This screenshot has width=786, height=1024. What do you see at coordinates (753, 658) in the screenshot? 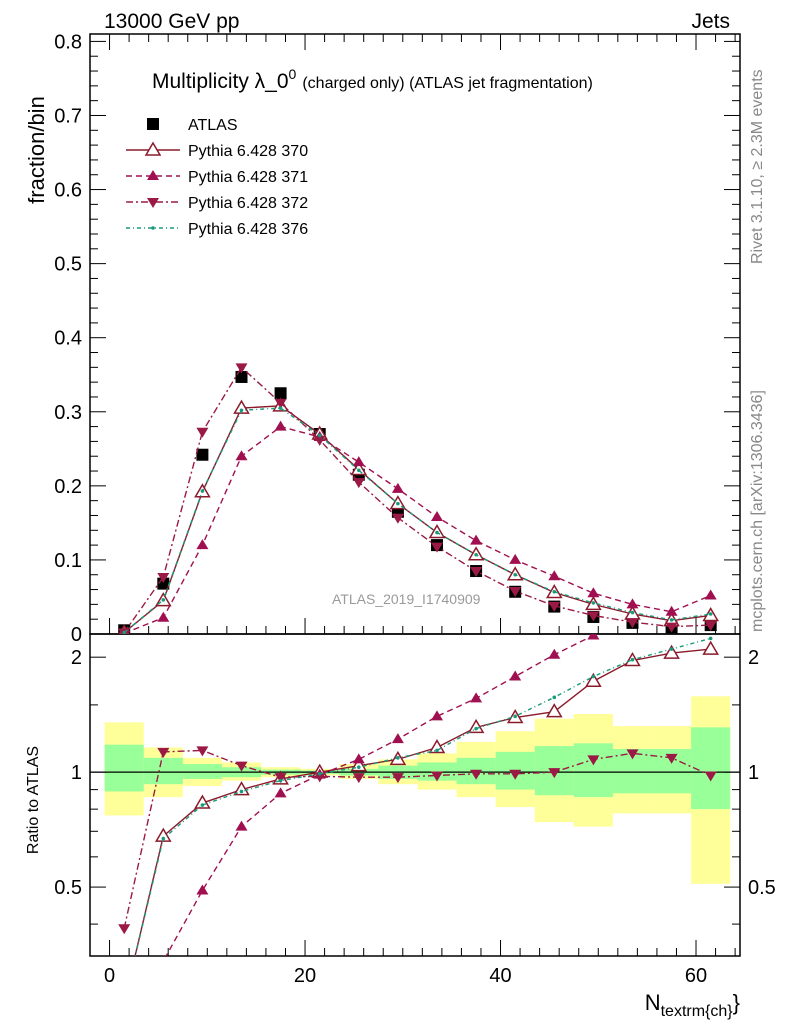
I see `ratio-y-tick-label-right: 2` at bounding box center [753, 658].